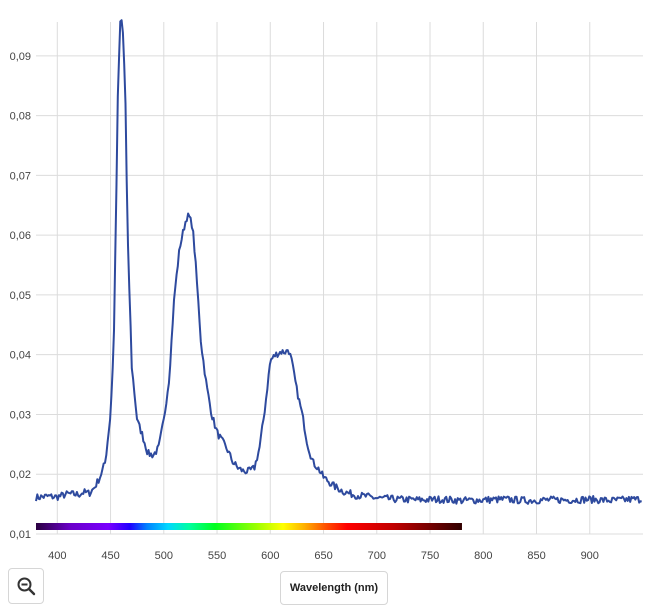  I want to click on y-axis-ticks: 0,01 0,02 0,03 0,04 0,05 0,06 0,07 0,08 0,09, so click(20, 296).